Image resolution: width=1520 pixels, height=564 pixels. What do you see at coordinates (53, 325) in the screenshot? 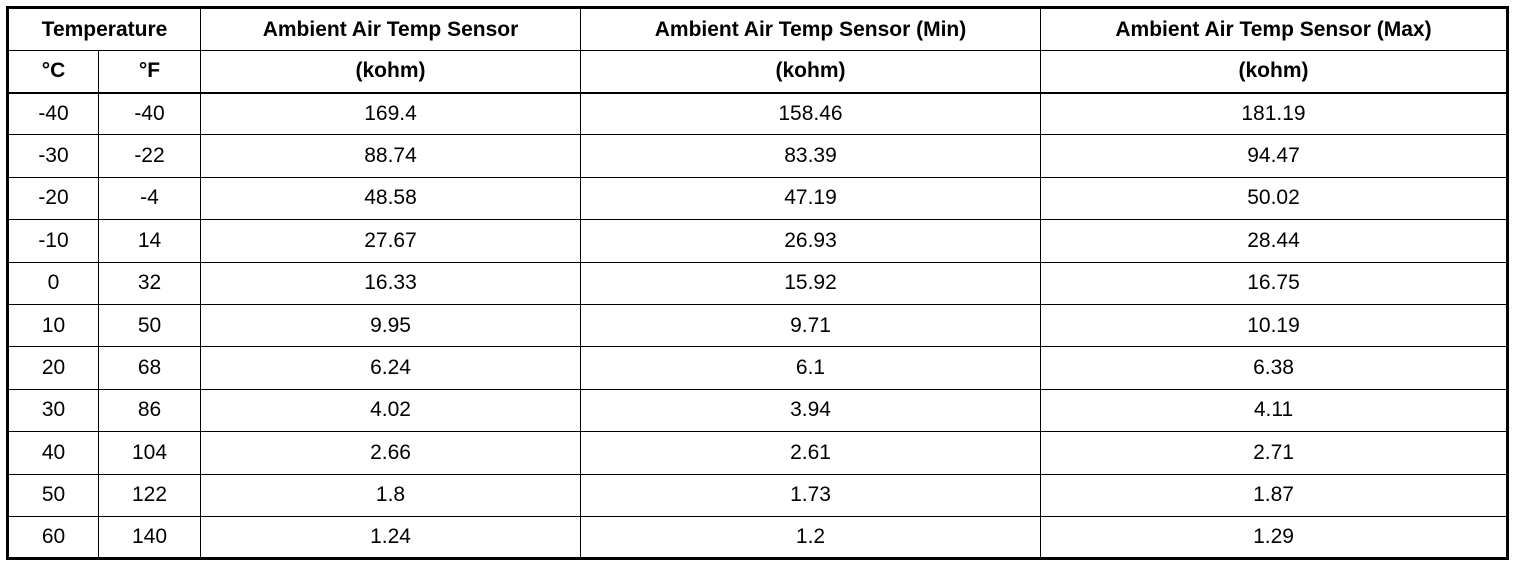
I see `data-cell: 10` at bounding box center [53, 325].